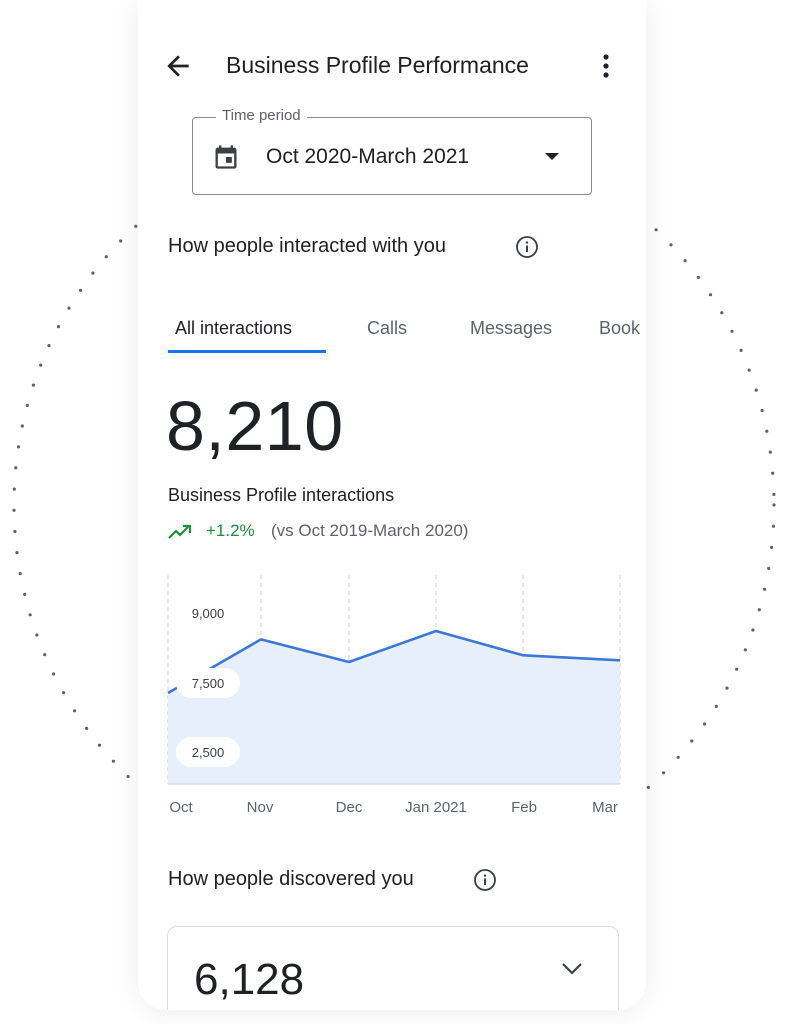 The height and width of the screenshot is (1024, 789). Describe the element at coordinates (572, 969) in the screenshot. I see `expand-more-icon` at that location.